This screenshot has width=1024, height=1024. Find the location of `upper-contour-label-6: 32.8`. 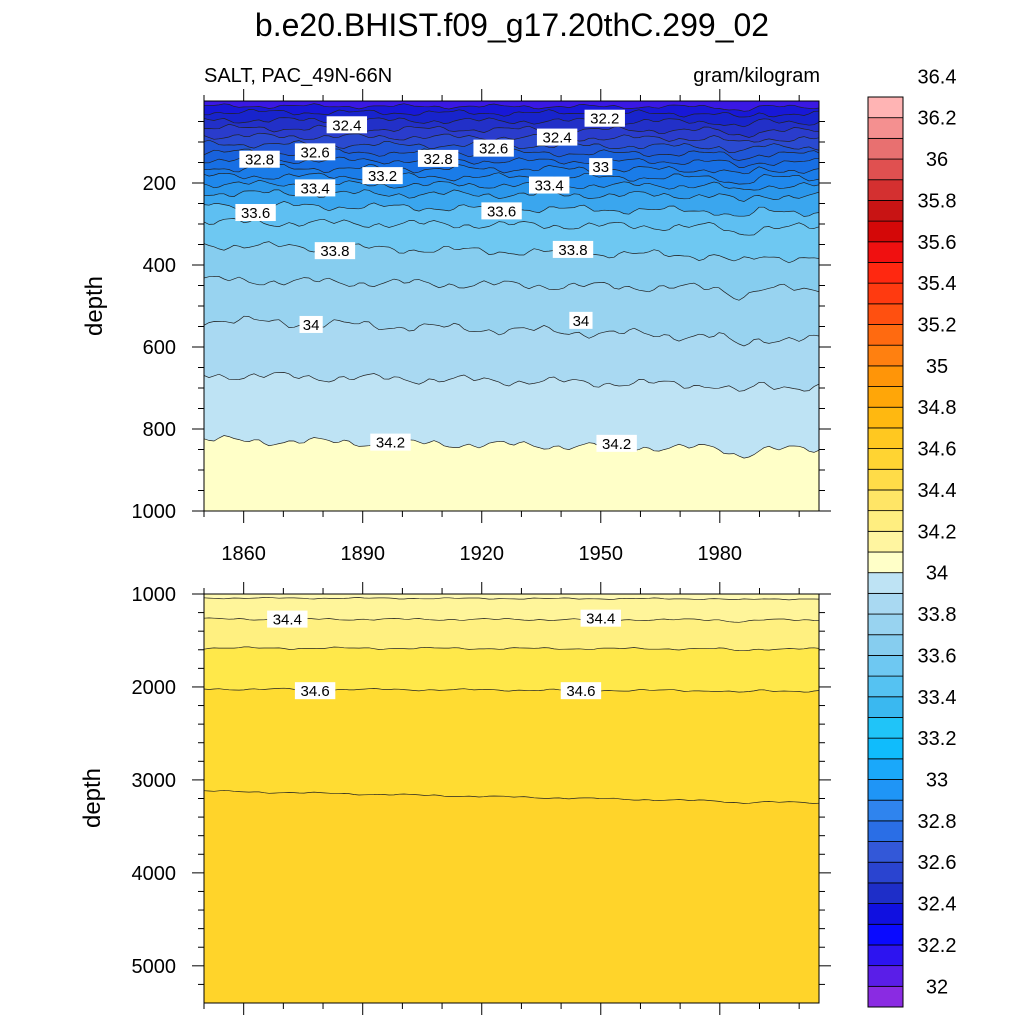

upper-contour-label-6: 32.8 is located at coordinates (438, 158).